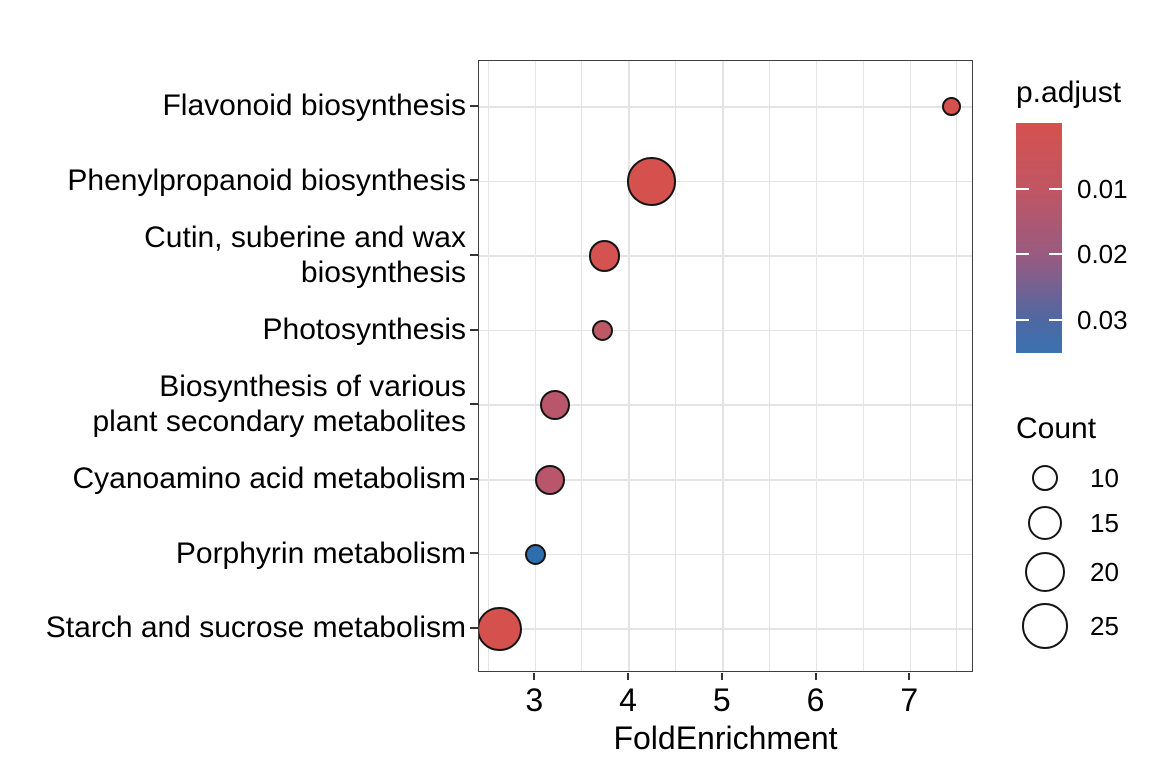 Image resolution: width=1152 pixels, height=768 pixels. I want to click on x-tick-label: 4, so click(628, 700).